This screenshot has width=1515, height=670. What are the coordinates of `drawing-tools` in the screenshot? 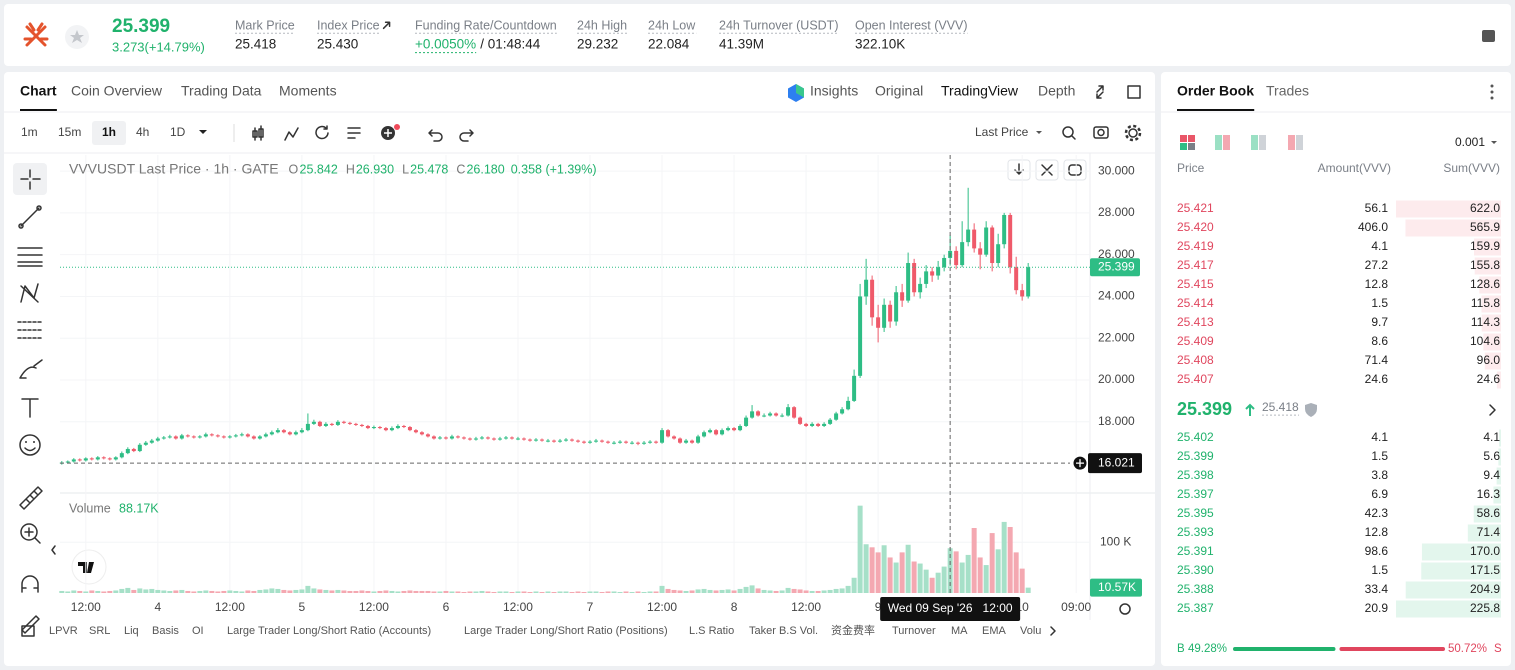 It's located at (30, 398).